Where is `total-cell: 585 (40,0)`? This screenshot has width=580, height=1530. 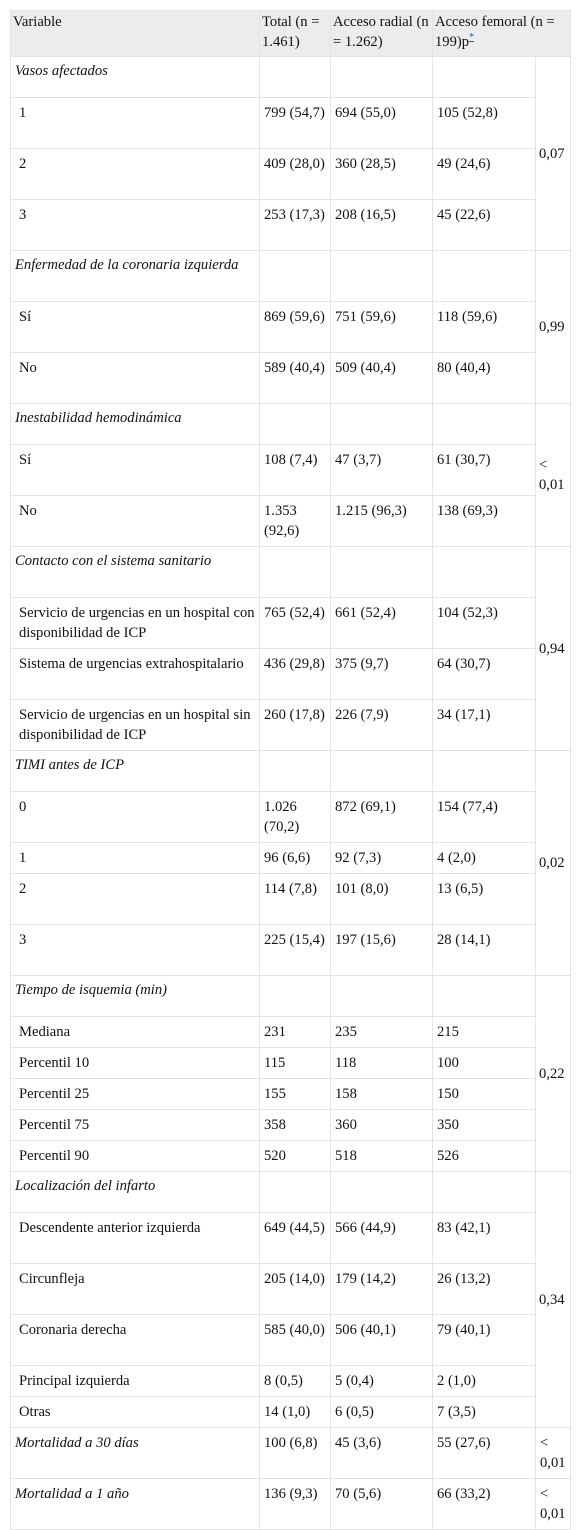 total-cell: 585 (40,0) is located at coordinates (295, 1340).